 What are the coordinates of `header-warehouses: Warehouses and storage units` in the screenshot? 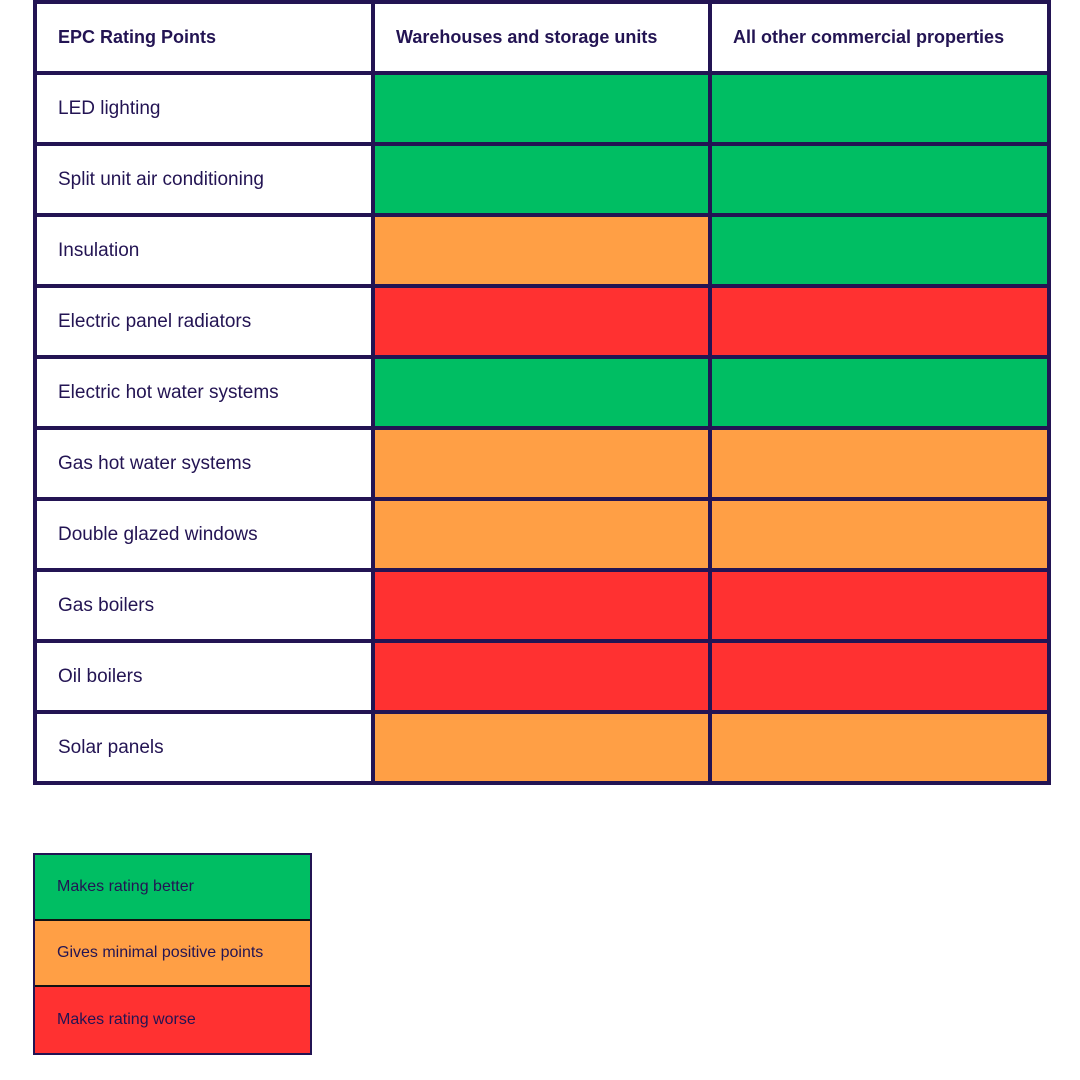 It's located at (541, 37).